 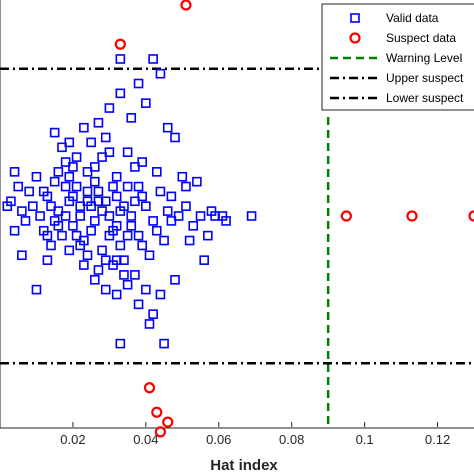 What do you see at coordinates (72, 439) in the screenshot?
I see `x-tick-label: 0.02` at bounding box center [72, 439].